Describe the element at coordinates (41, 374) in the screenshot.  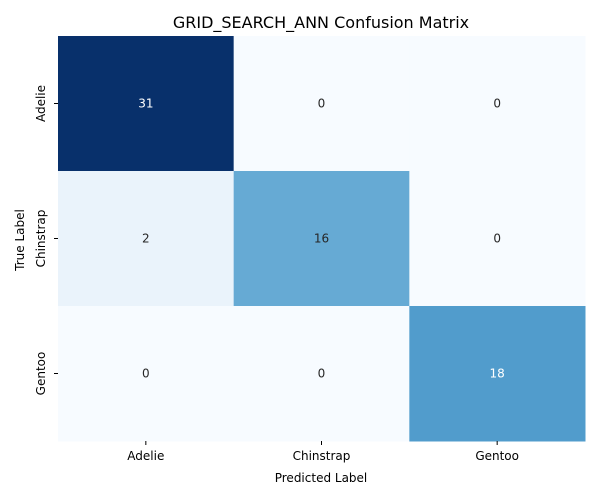
I see `y-tick-label-2: Gentoo` at that location.